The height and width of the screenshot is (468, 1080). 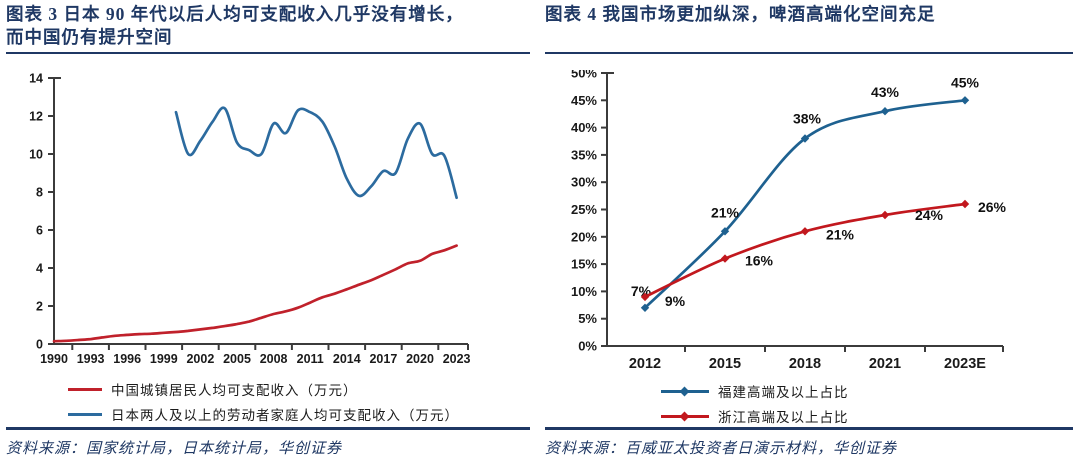 I want to click on svg-text: 30%, so click(x=584, y=182).